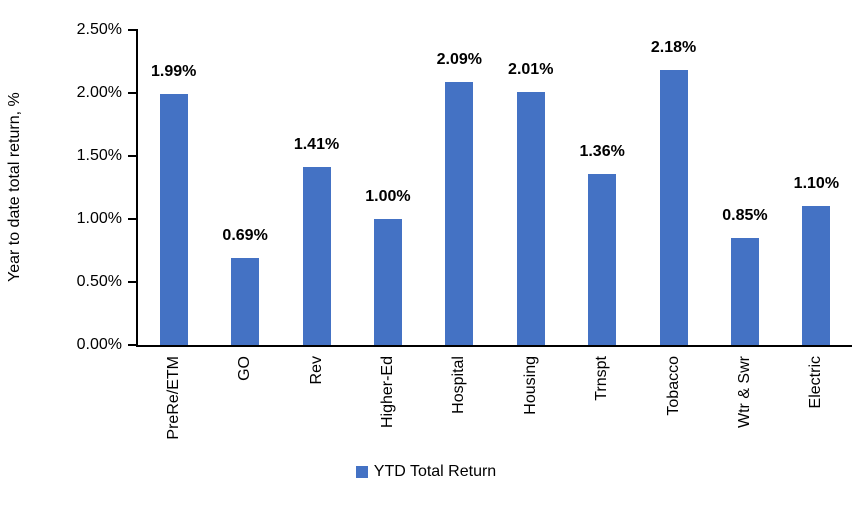  What do you see at coordinates (316, 370) in the screenshot?
I see `x-axis-label: Rev` at bounding box center [316, 370].